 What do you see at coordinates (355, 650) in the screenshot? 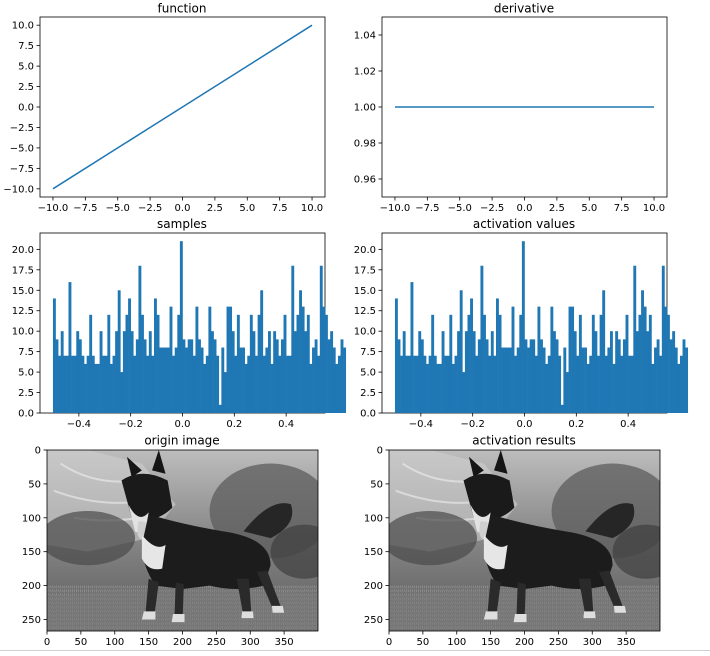
I see `notebook-divider` at bounding box center [355, 650].